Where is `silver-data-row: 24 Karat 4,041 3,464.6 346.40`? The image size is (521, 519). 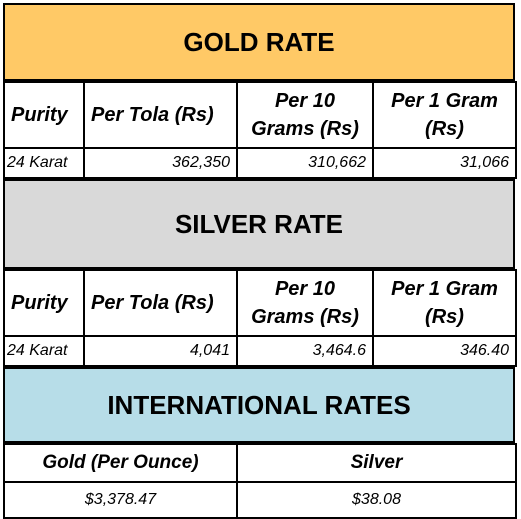
silver-data-row: 24 Karat 4,041 3,464.6 346.40 is located at coordinates (260, 351).